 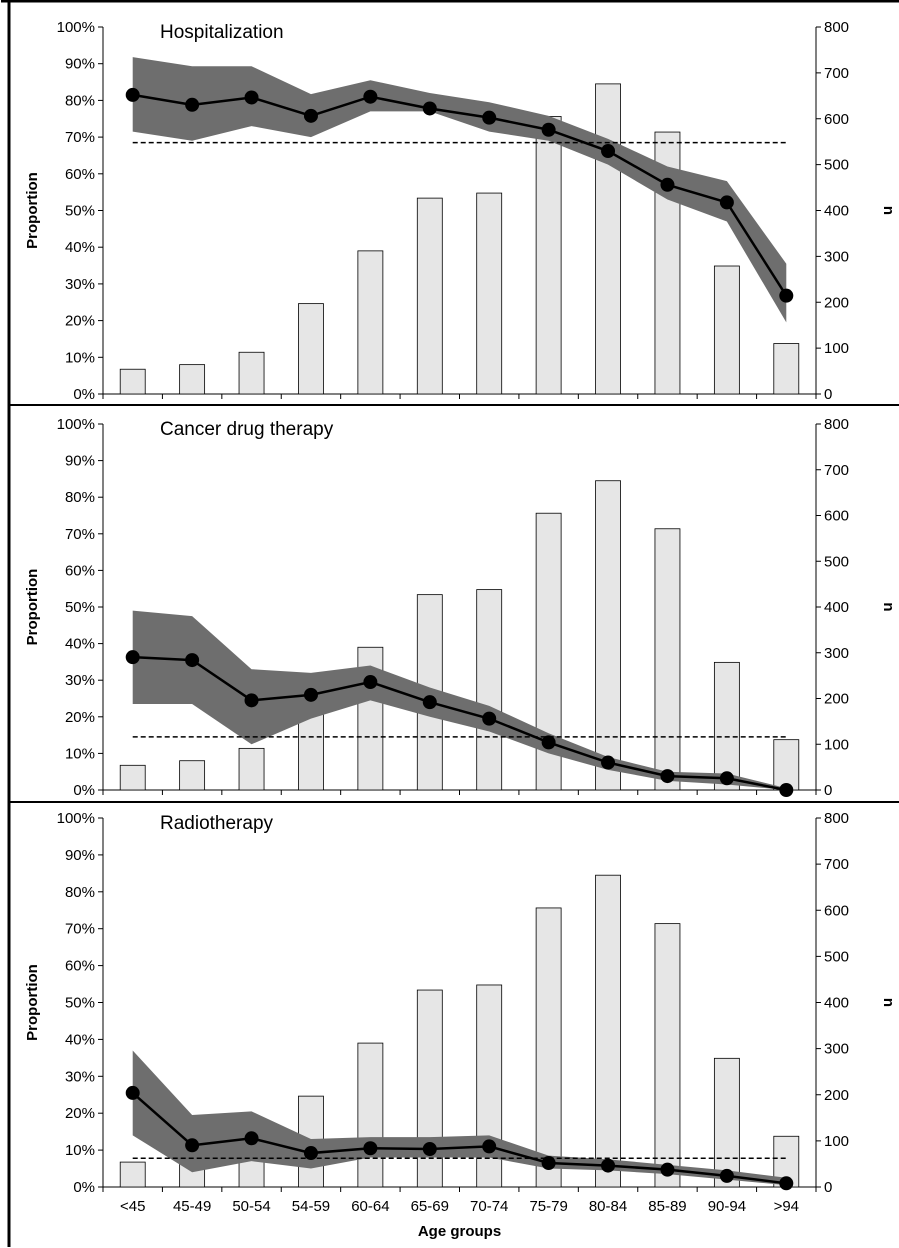 What do you see at coordinates (727, 1206) in the screenshot?
I see `x-tick-label: 90-94` at bounding box center [727, 1206].